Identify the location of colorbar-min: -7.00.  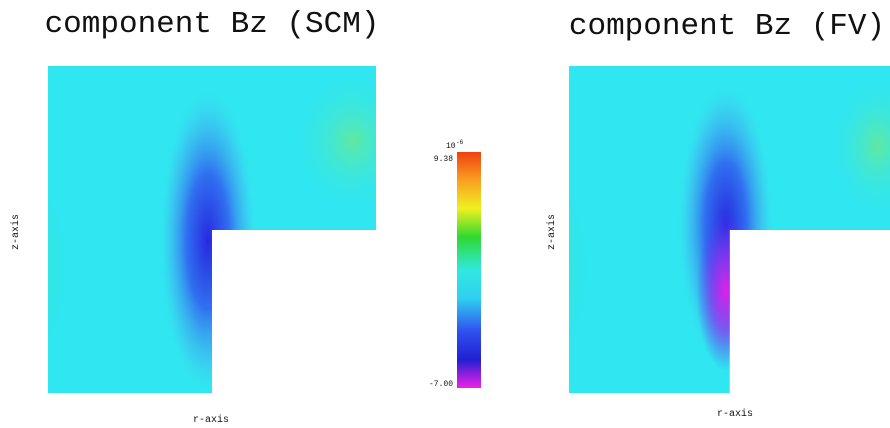
(441, 384).